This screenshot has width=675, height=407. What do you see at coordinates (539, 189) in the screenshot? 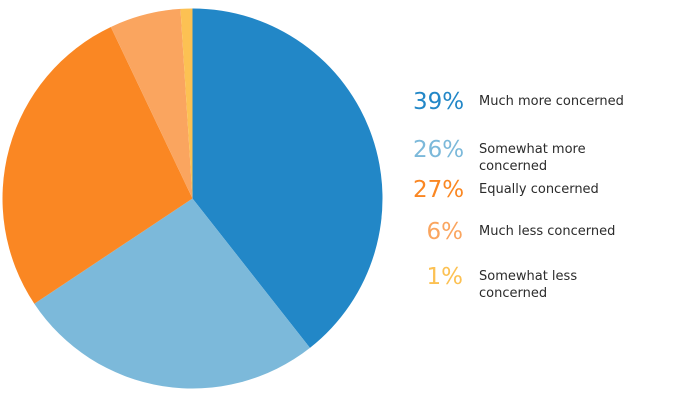
I see `legend-label: Equally concerned` at bounding box center [539, 189].